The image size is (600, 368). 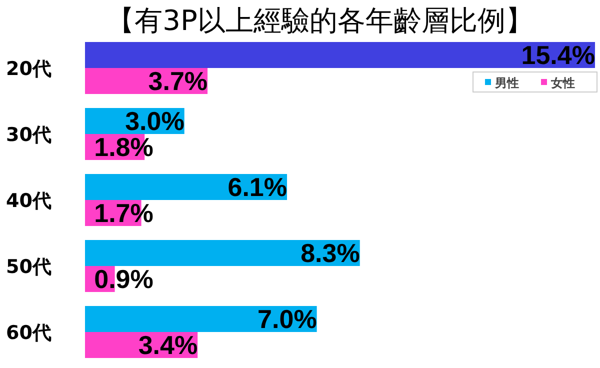 What do you see at coordinates (562, 83) in the screenshot?
I see `legend-label: 女性` at bounding box center [562, 83].